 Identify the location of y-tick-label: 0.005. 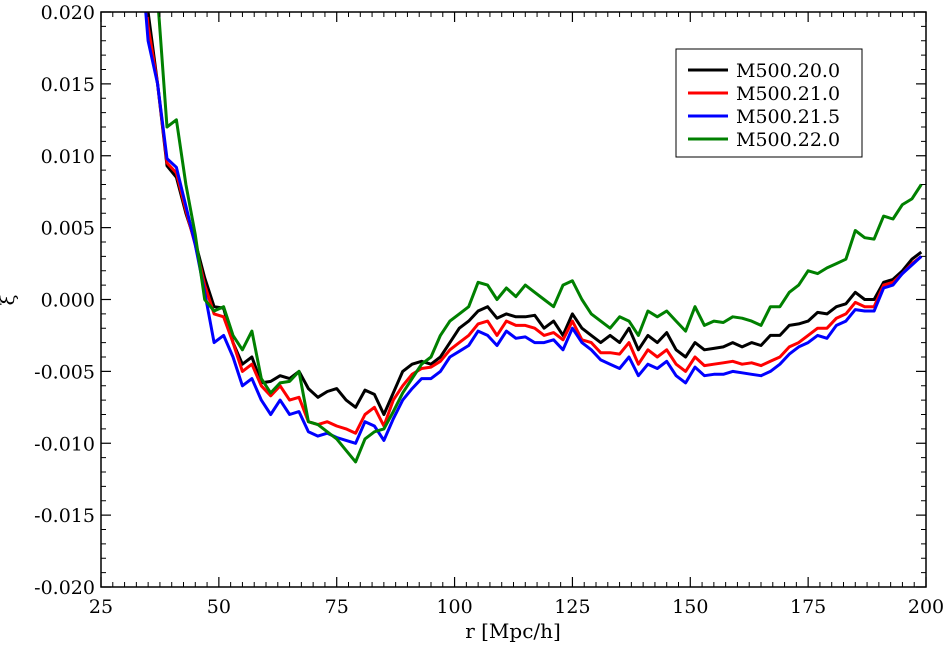
(68, 229).